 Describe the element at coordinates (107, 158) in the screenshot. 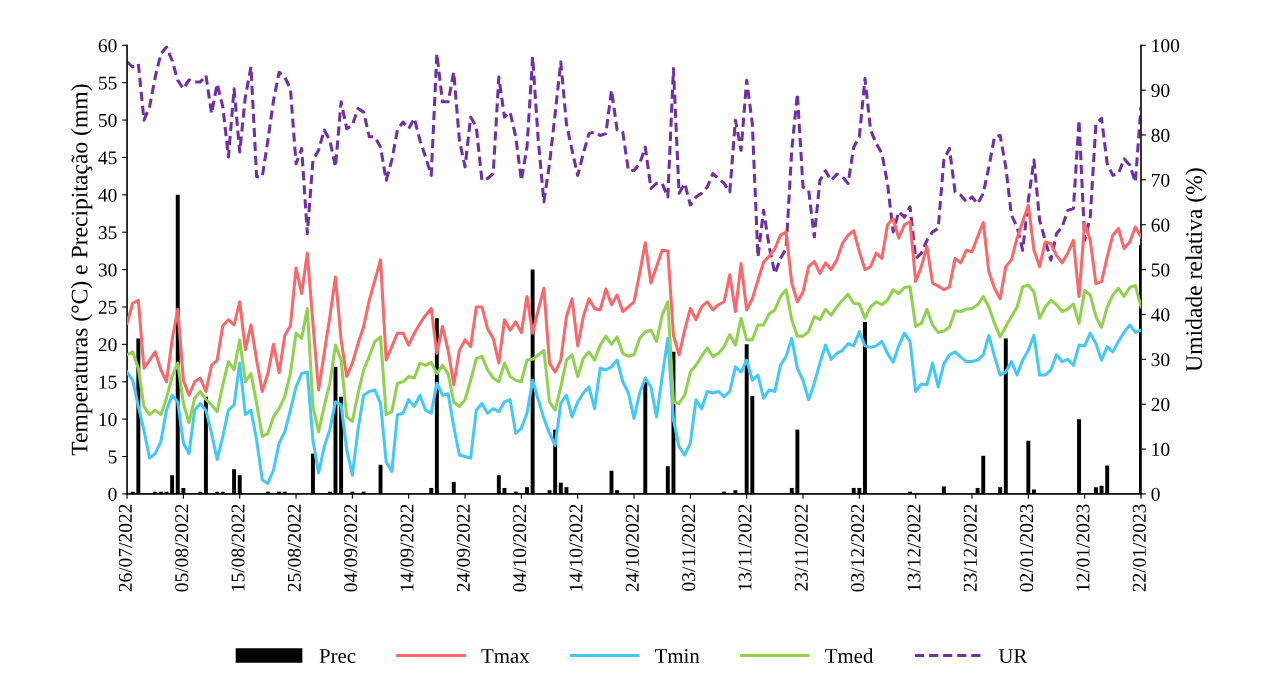

I see `y-tick-label: 45` at that location.